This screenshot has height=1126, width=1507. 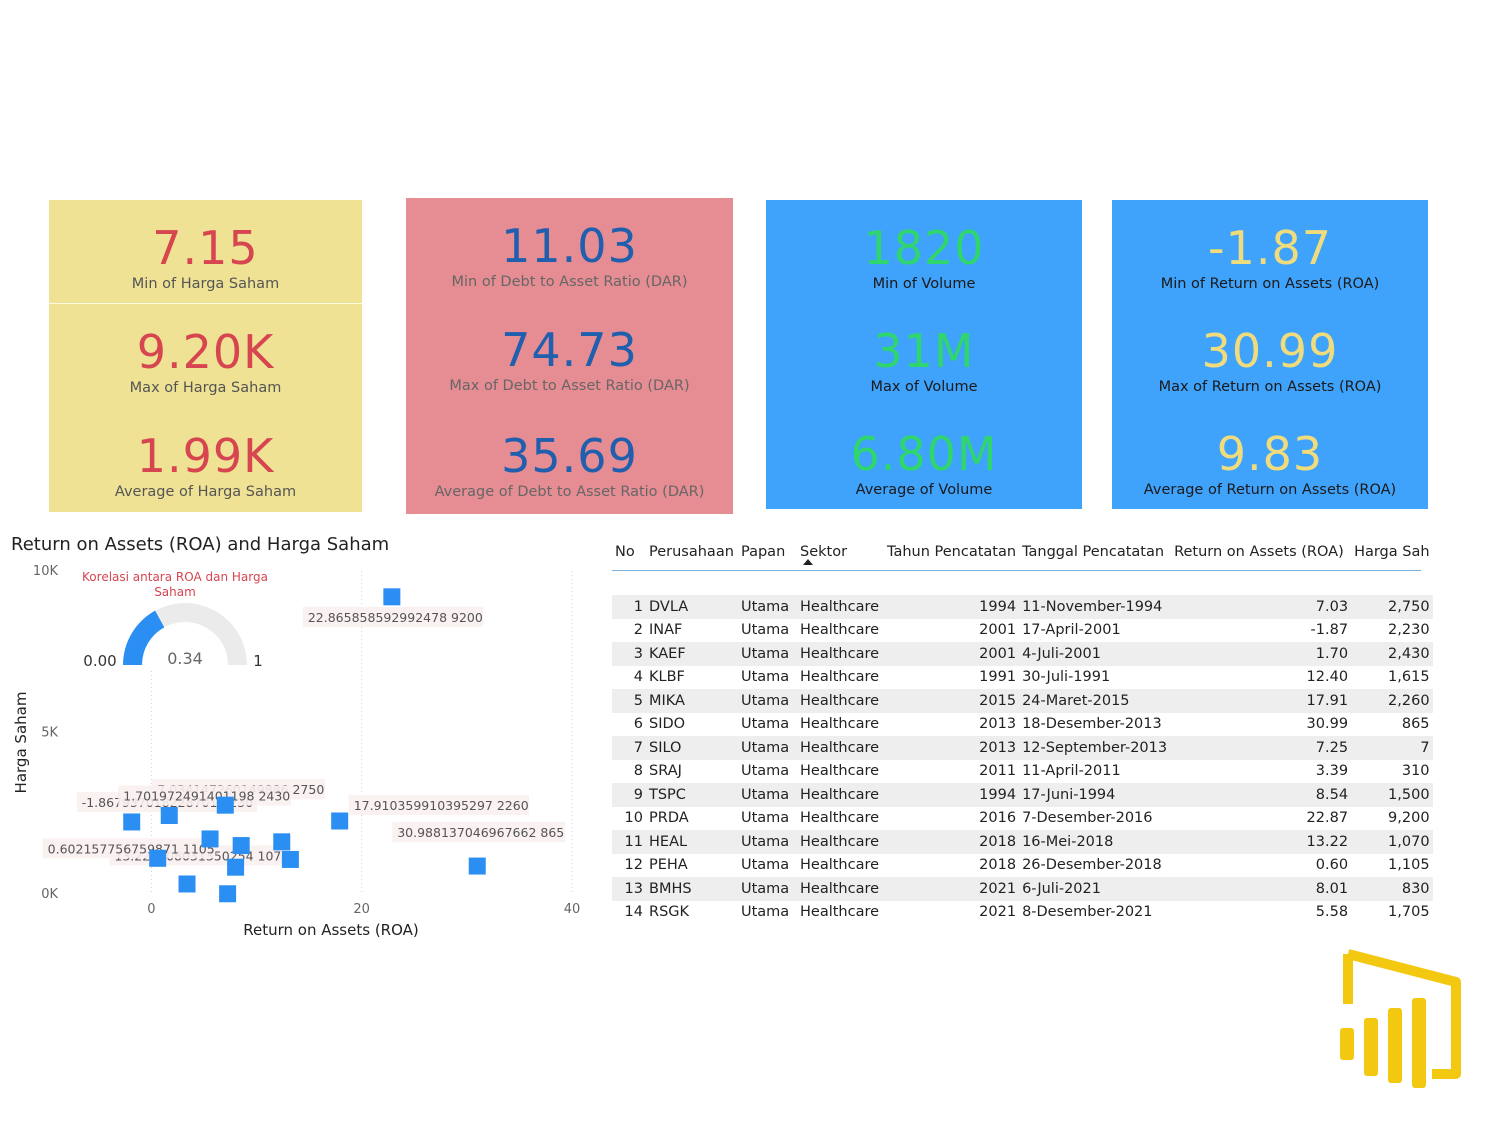 What do you see at coordinates (1409, 700) in the screenshot?
I see `cell-harga: 2,260` at bounding box center [1409, 700].